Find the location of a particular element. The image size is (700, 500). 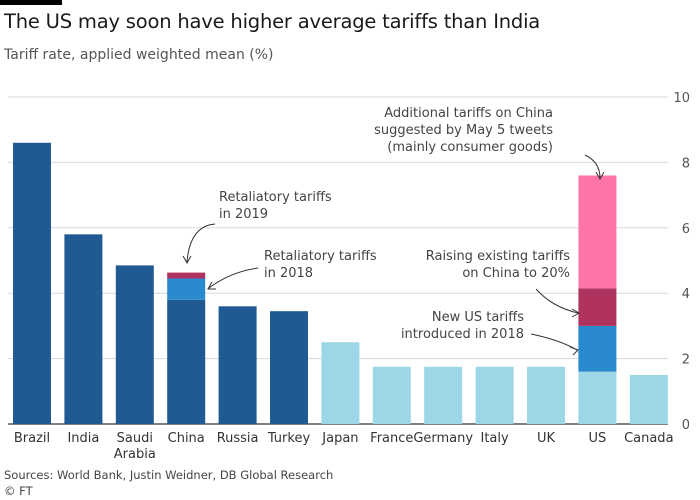

bar-france is located at coordinates (391, 395).